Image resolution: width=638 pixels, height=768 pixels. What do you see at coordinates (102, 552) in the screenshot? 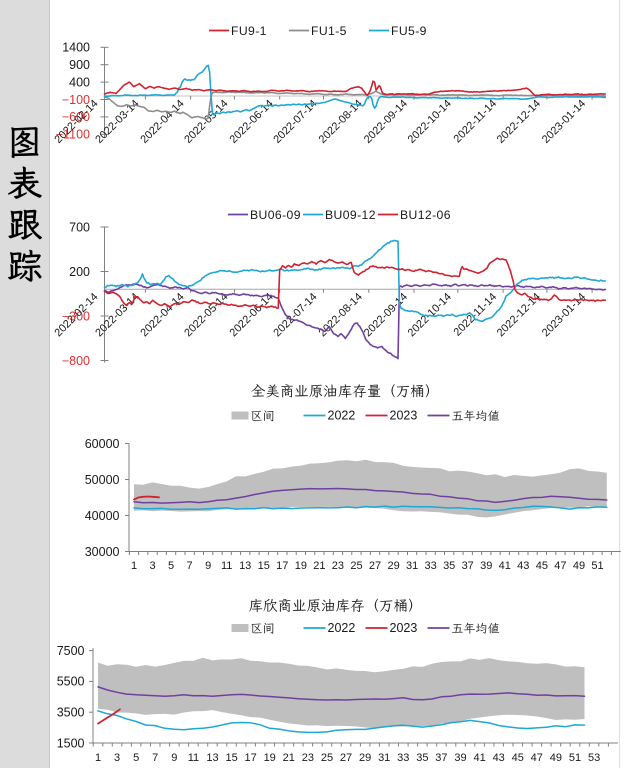
I see `svg-text: 30000` at bounding box center [102, 552].